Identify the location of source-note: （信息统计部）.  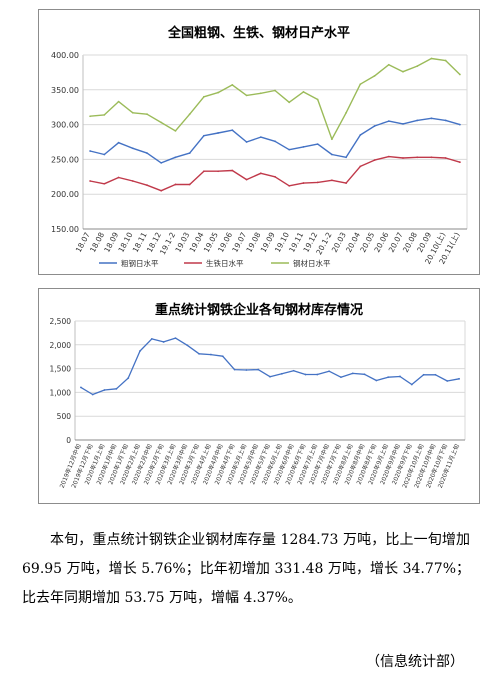
(415, 662).